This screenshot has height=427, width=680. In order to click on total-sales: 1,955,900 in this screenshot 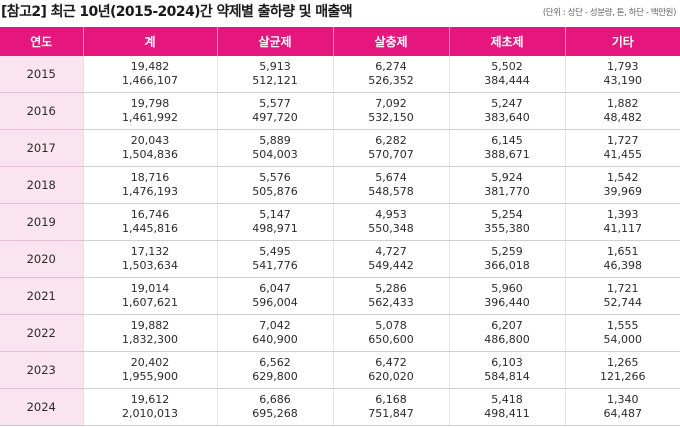, I will do `click(150, 376)`.